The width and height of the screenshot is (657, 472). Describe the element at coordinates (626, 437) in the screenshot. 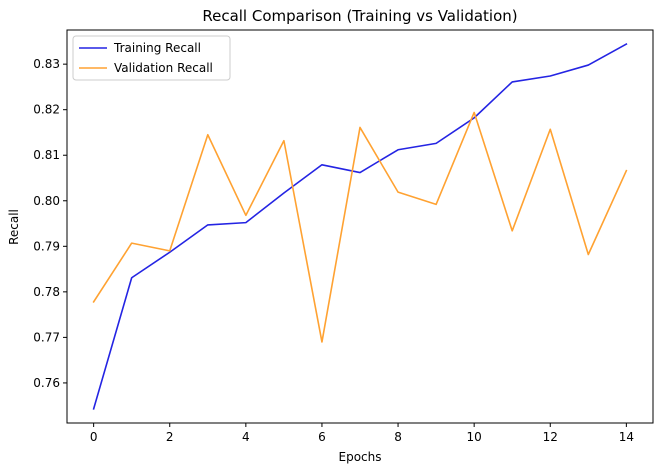

I see `x-tick-label: 14` at that location.